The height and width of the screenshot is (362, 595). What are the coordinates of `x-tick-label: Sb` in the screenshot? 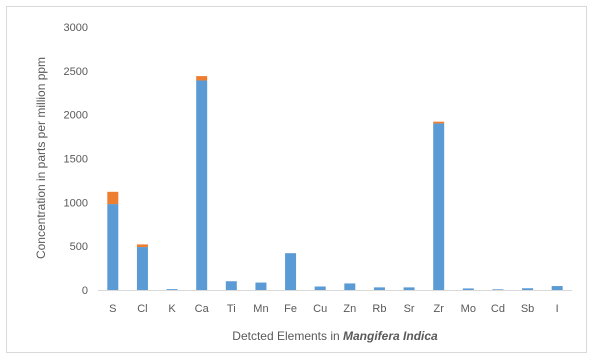 It's located at (527, 309).